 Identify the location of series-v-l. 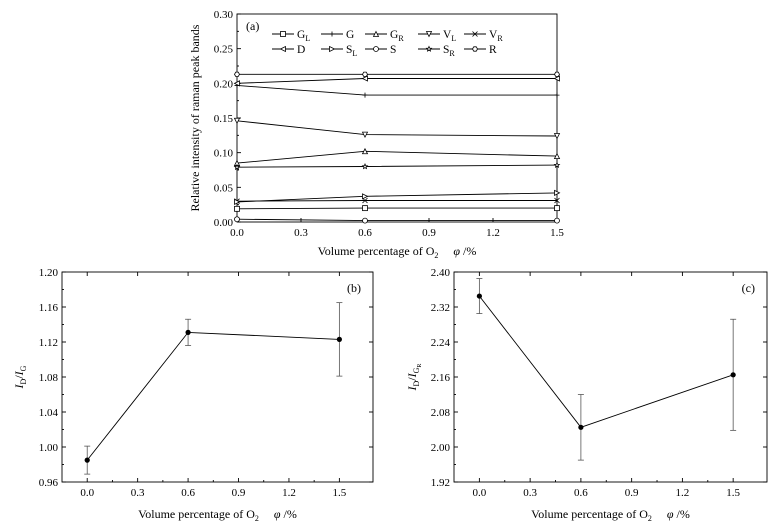
(397, 128).